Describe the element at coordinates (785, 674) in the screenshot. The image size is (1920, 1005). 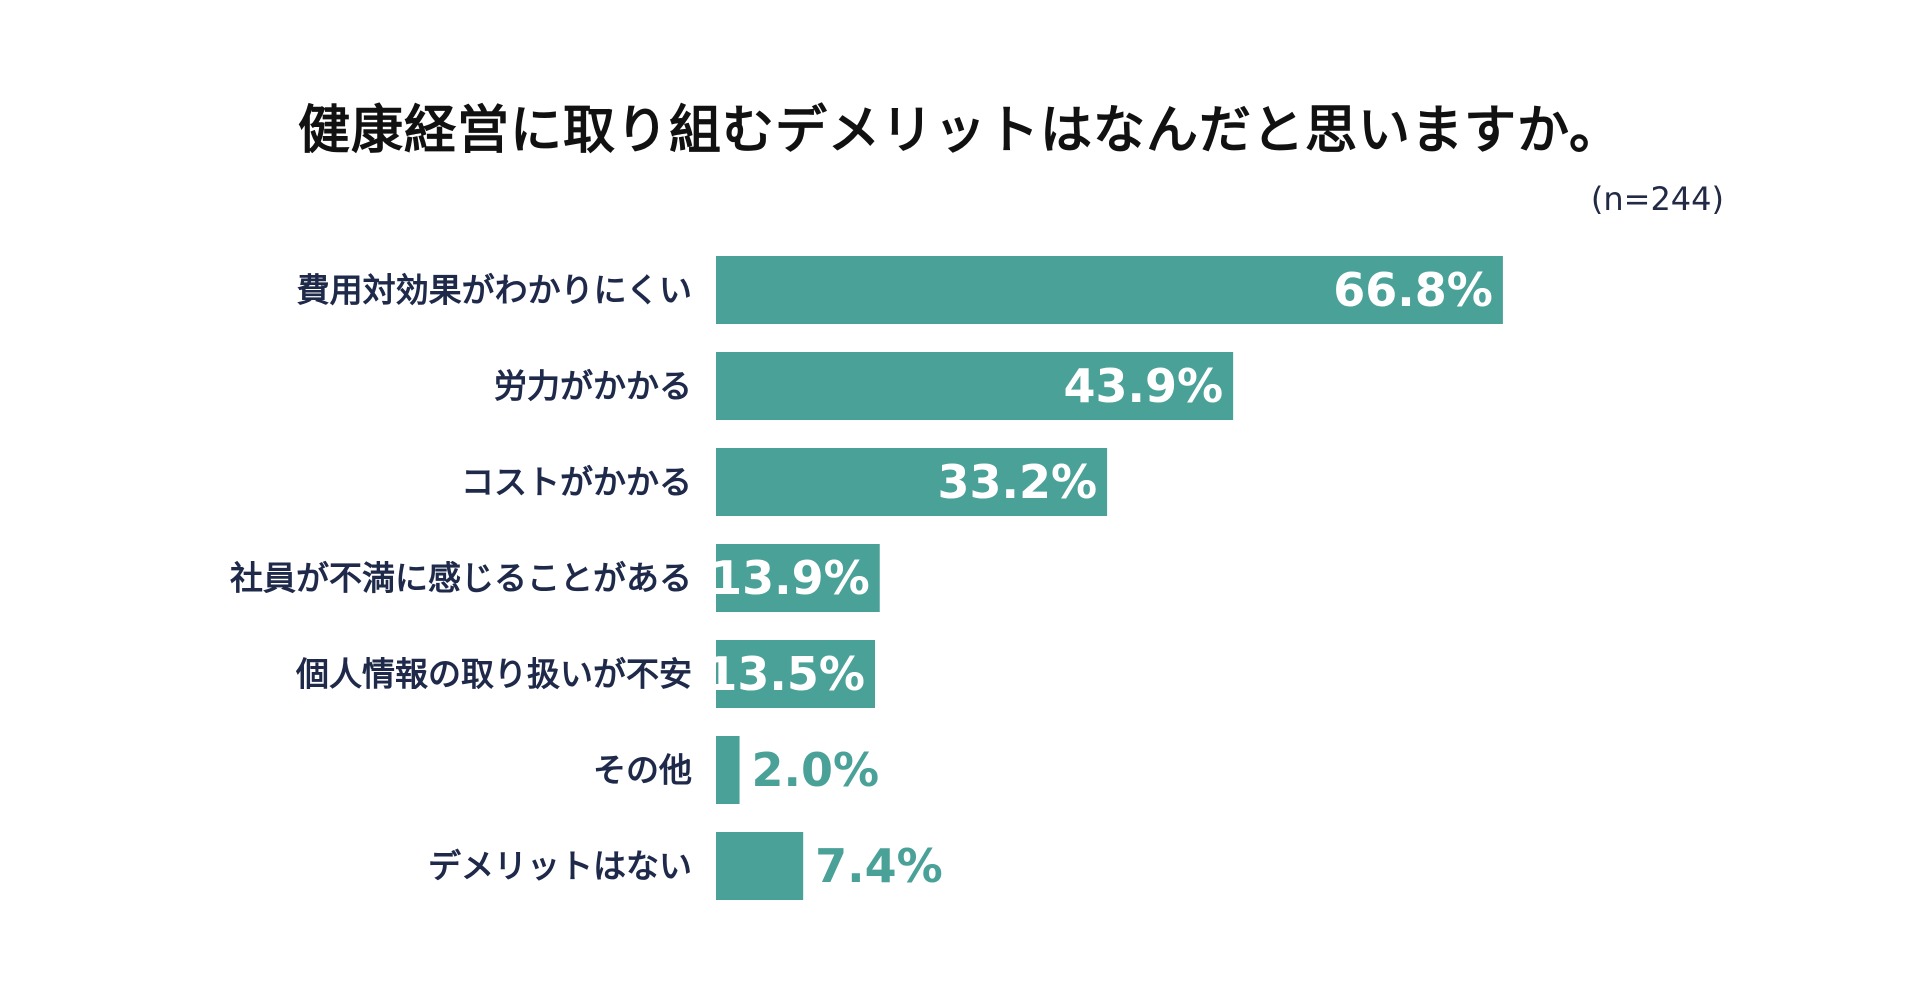
I see `value-label: 13.5%` at that location.